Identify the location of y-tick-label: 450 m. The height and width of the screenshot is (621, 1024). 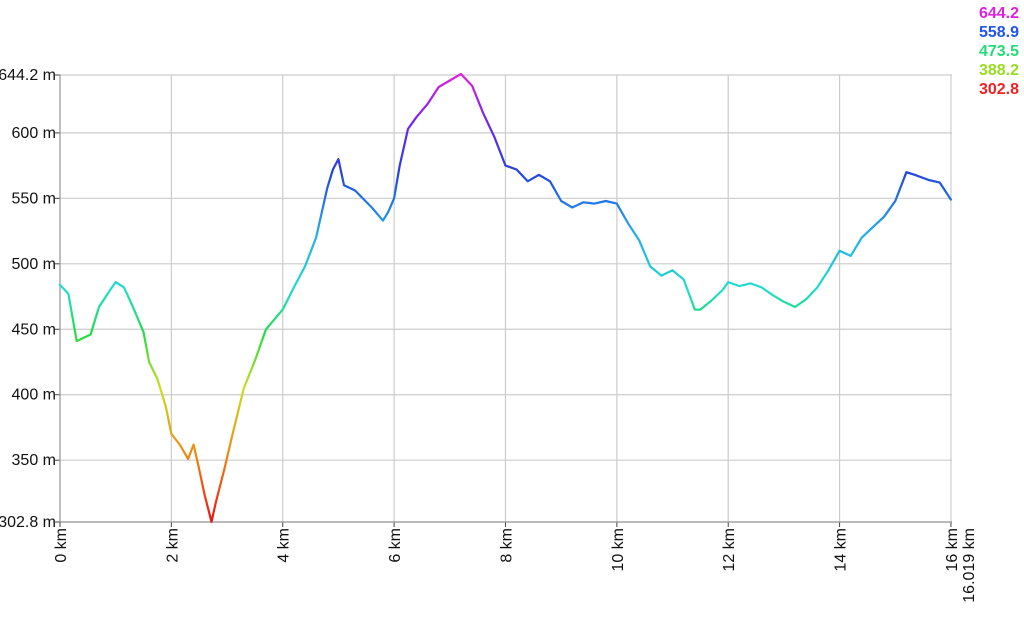
(34, 329).